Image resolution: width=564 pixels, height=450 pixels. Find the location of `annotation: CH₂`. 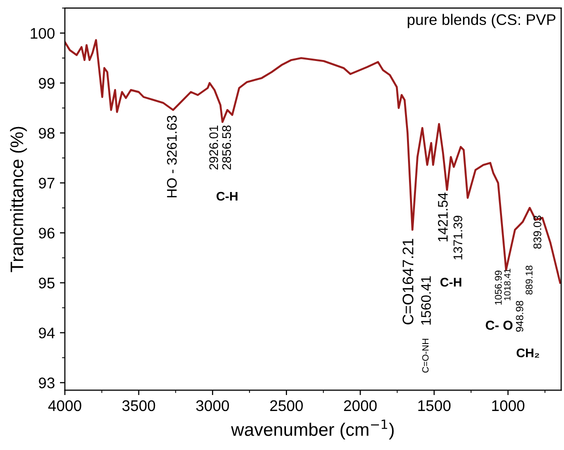

annotation: CH₂ is located at coordinates (528, 353).